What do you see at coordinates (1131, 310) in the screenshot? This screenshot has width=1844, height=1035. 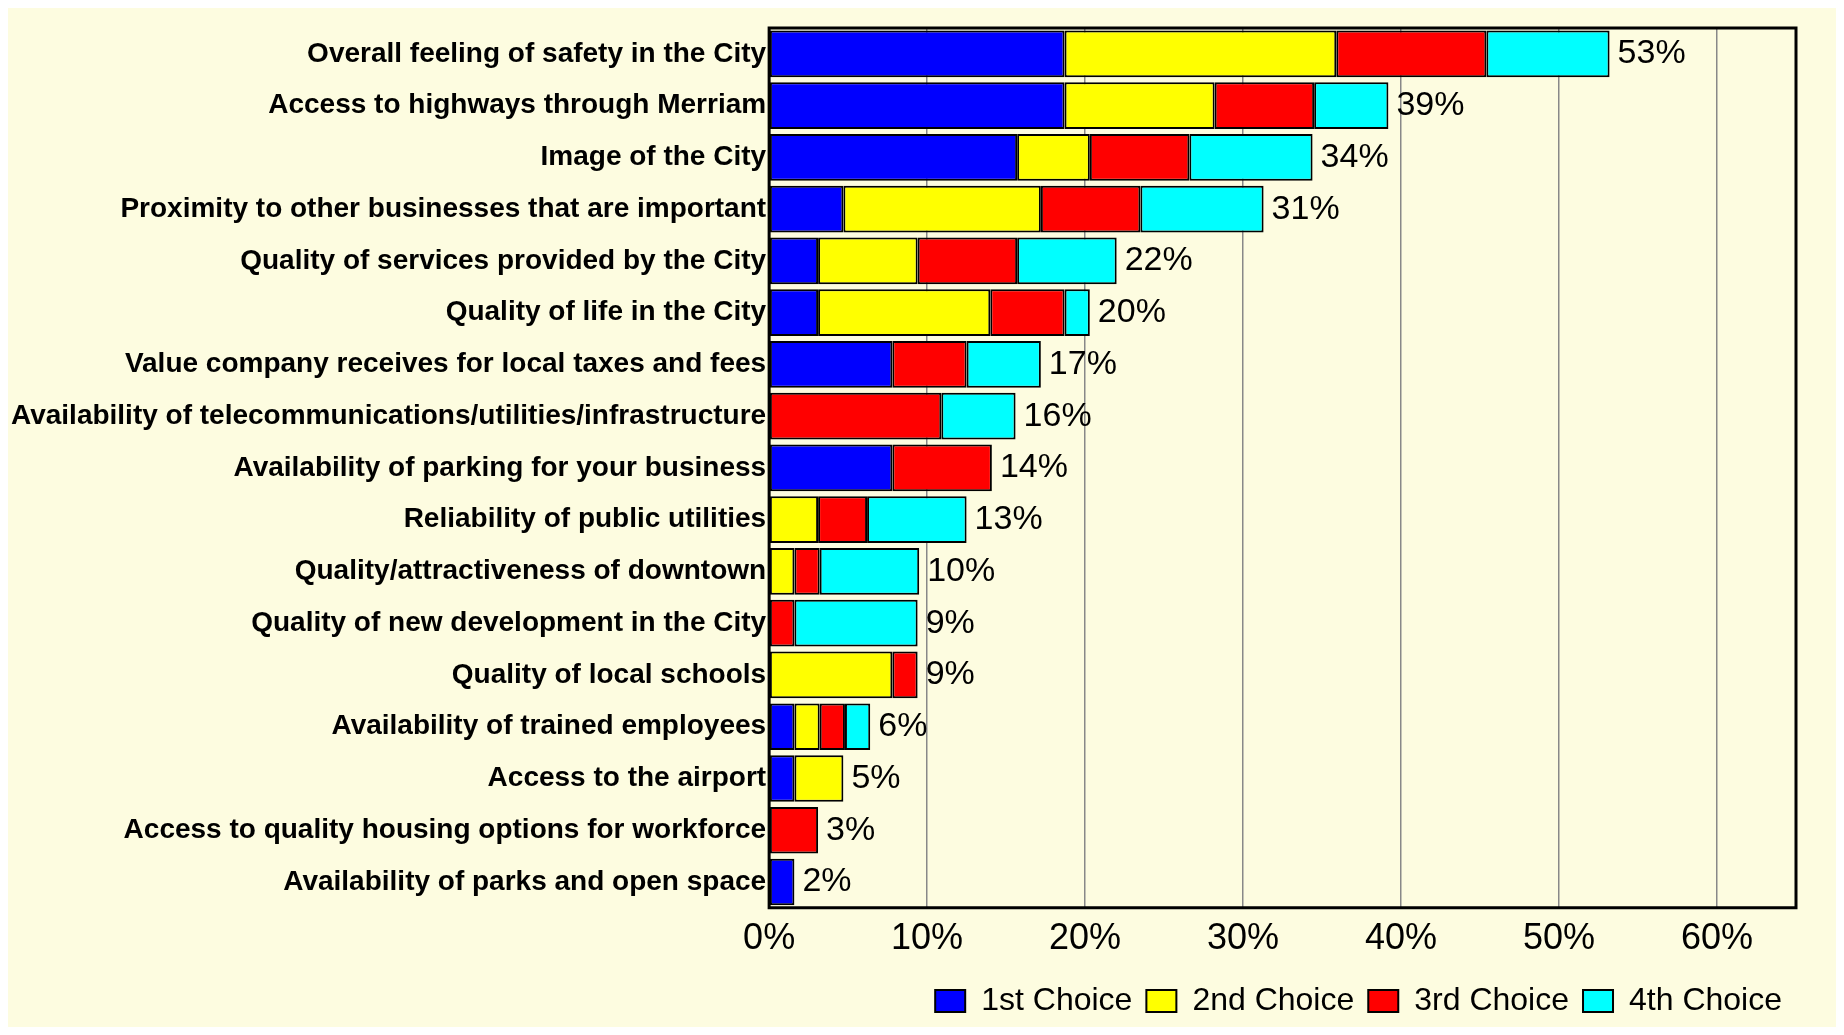 I see `total-label: 20%` at bounding box center [1131, 310].